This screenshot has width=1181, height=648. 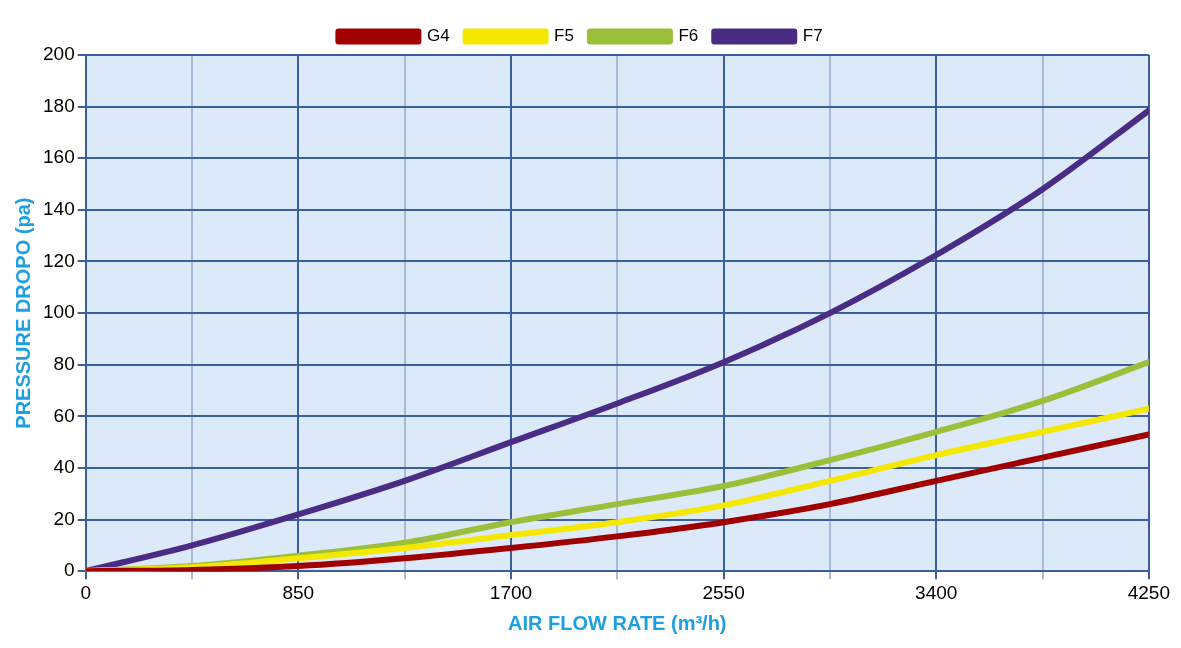 What do you see at coordinates (438, 36) in the screenshot?
I see `legend-label: G4` at bounding box center [438, 36].